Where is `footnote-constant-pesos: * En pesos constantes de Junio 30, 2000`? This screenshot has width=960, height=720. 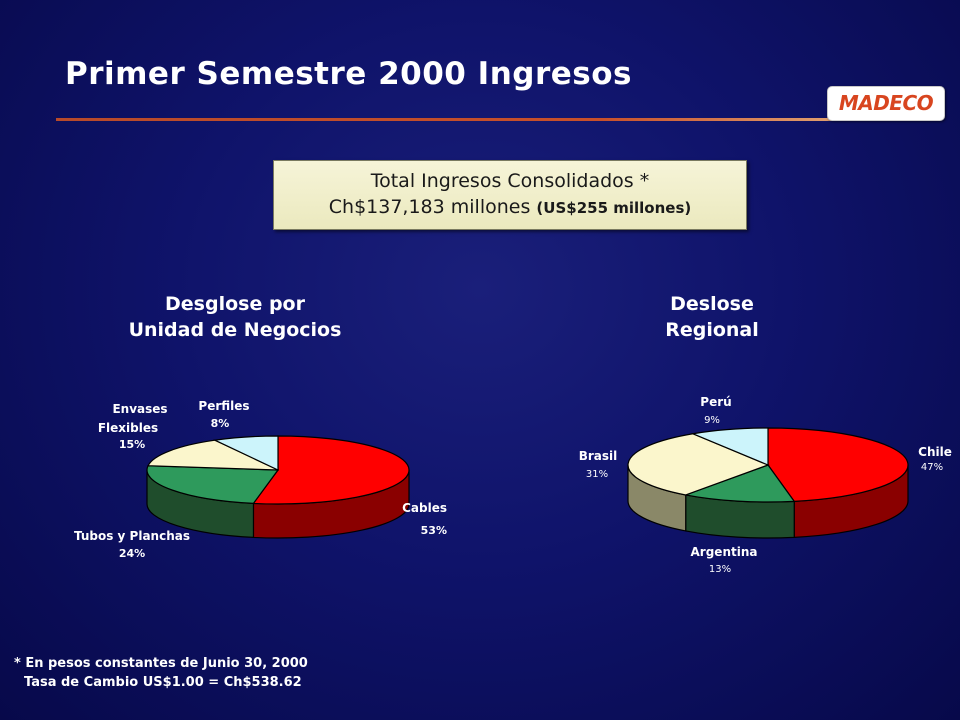
footnote-constant-pesos: * En pesos constantes de Junio 30, 2000 is located at coordinates (161, 663).